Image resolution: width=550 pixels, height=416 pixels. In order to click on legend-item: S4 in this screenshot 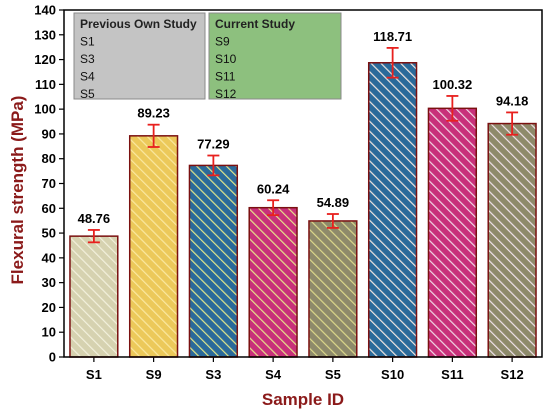, I will do `click(87, 77)`.